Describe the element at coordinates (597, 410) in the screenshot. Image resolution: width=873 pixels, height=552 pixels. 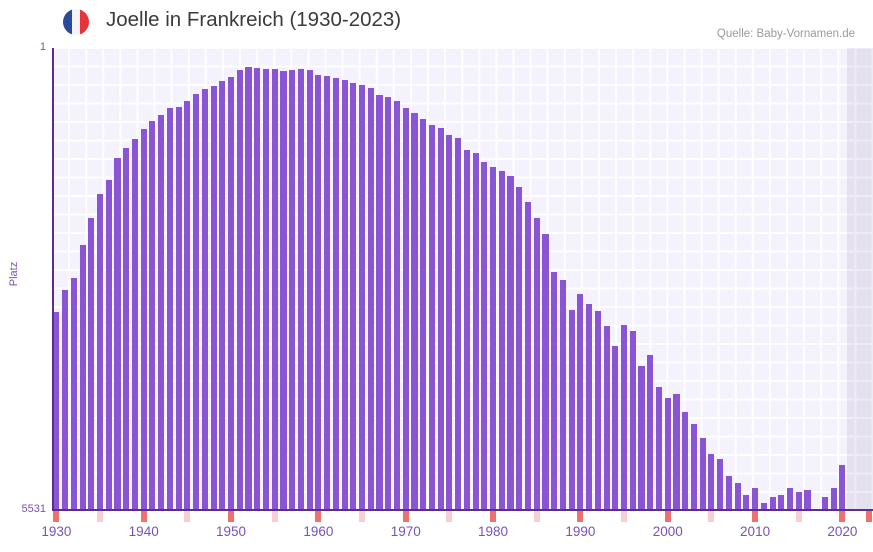
I see `bar-1992` at that location.